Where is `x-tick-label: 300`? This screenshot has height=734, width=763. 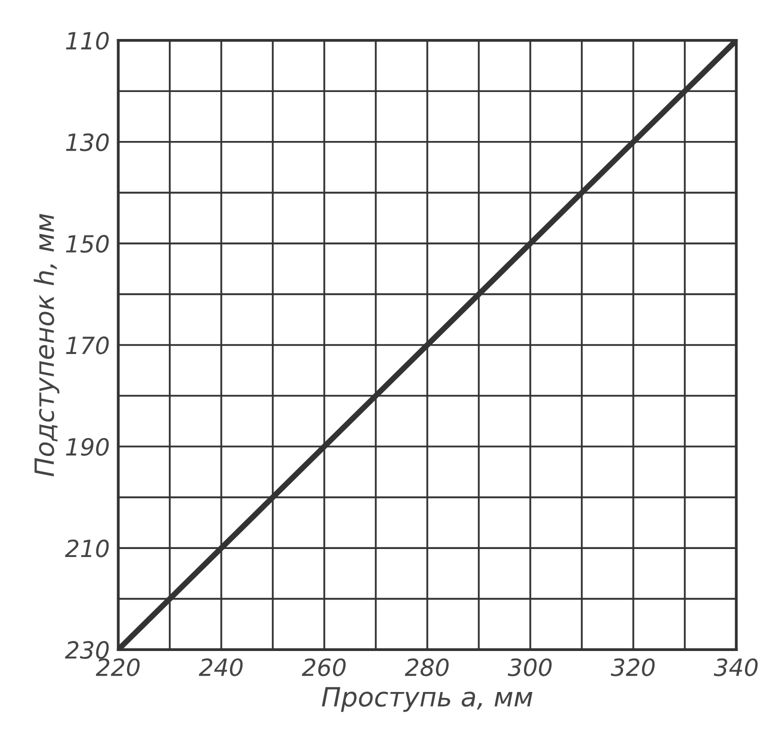 x-tick-label: 300 is located at coordinates (530, 667).